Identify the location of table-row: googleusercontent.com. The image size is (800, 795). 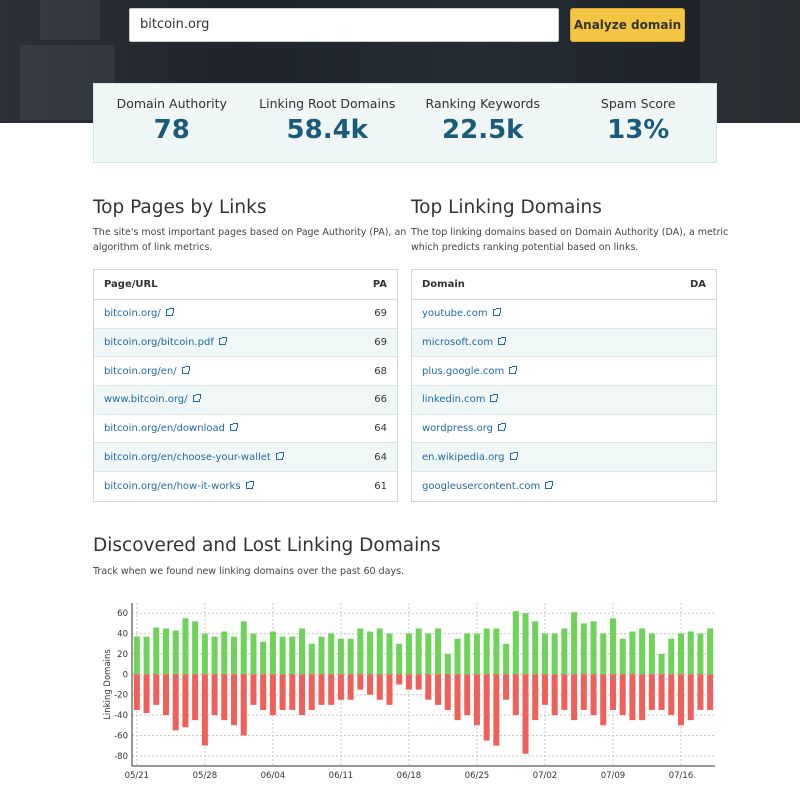
(564, 486).